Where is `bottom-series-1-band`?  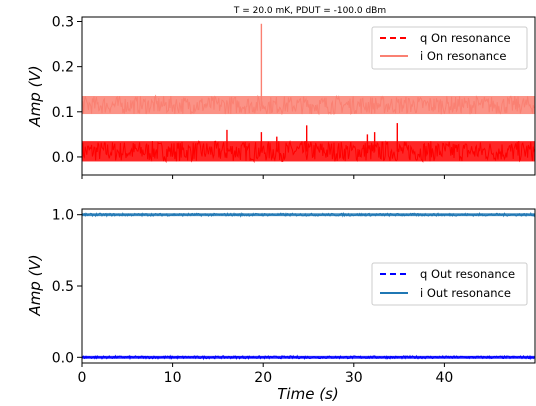 bottom-series-1-band is located at coordinates (308, 215).